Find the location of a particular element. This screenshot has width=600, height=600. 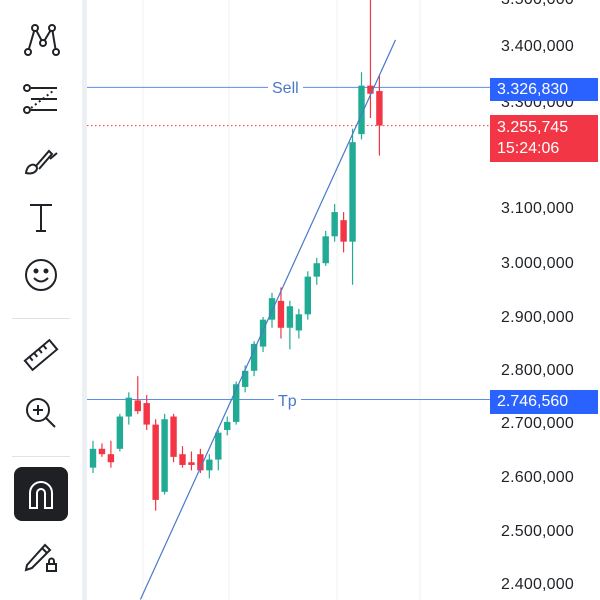

text-icon is located at coordinates (41, 218).